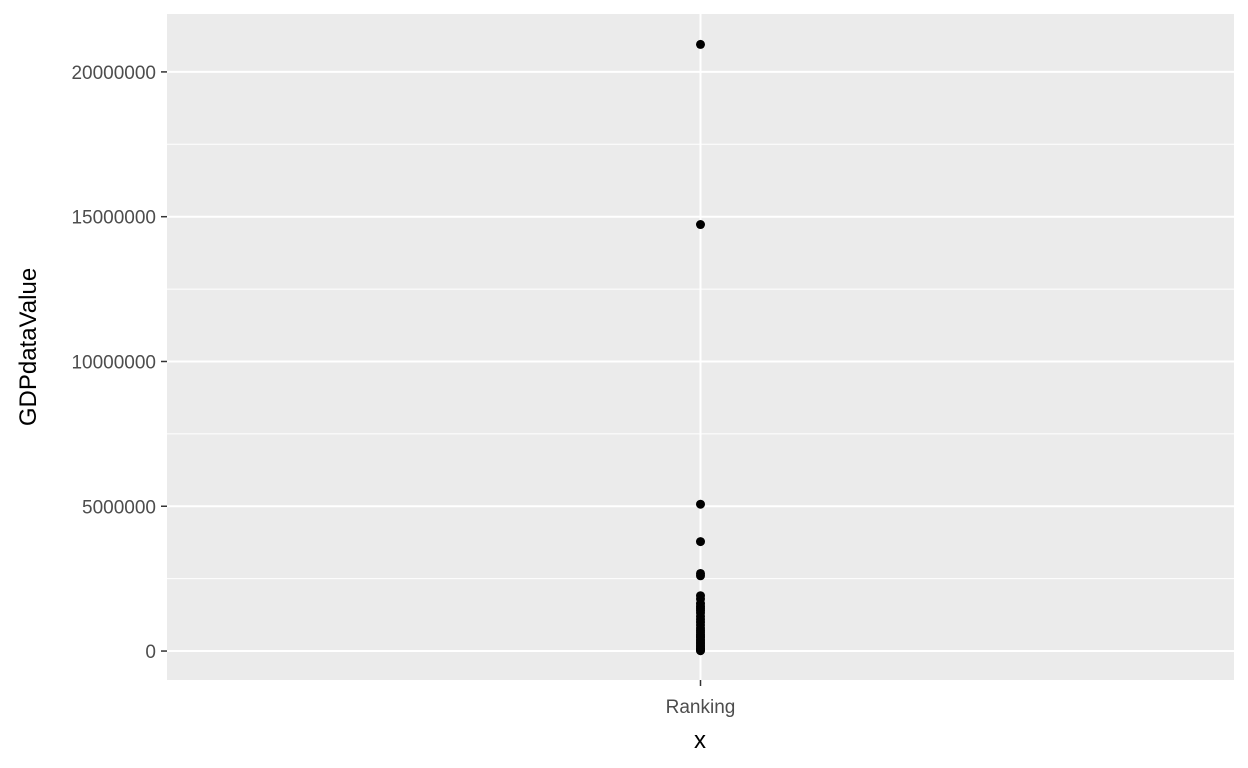  What do you see at coordinates (113, 218) in the screenshot?
I see `y-tick-label: 15000000` at bounding box center [113, 218].